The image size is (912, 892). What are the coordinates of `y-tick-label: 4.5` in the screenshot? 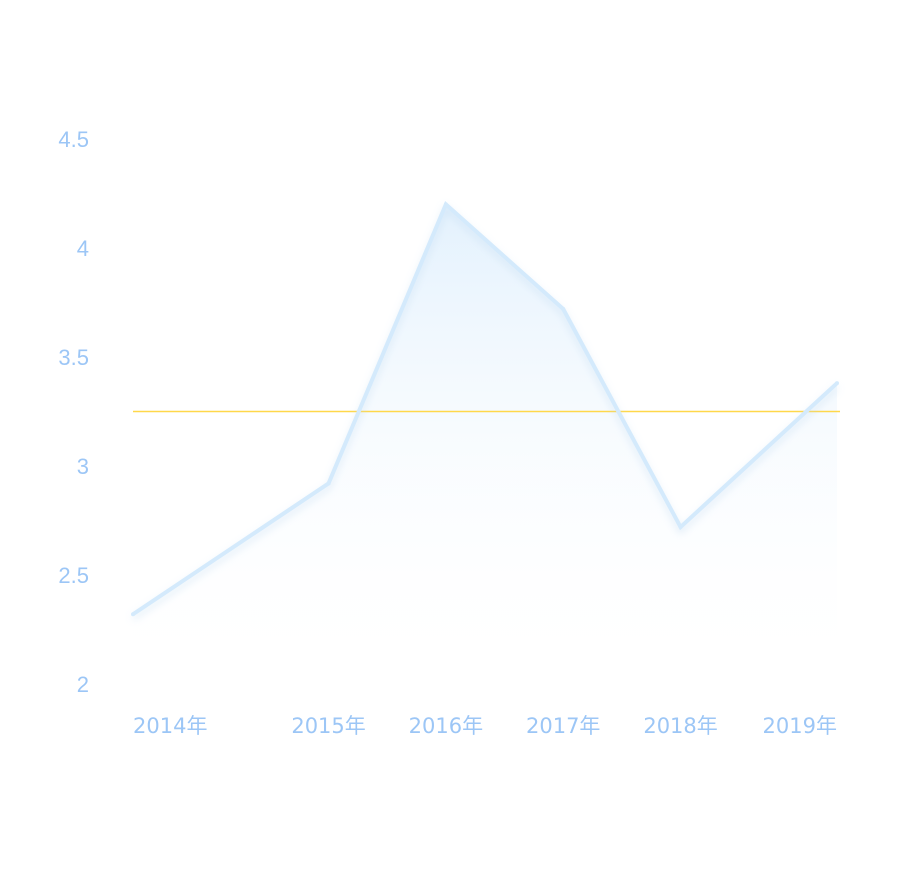 It's located at (73, 139).